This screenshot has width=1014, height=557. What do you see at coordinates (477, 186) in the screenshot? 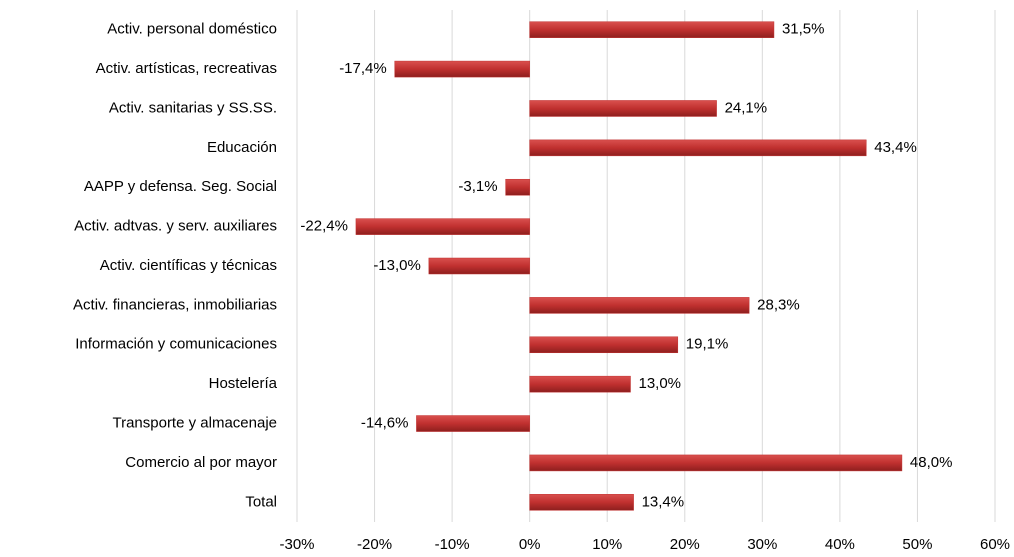
I see `value-label: -3,1%` at bounding box center [477, 186].